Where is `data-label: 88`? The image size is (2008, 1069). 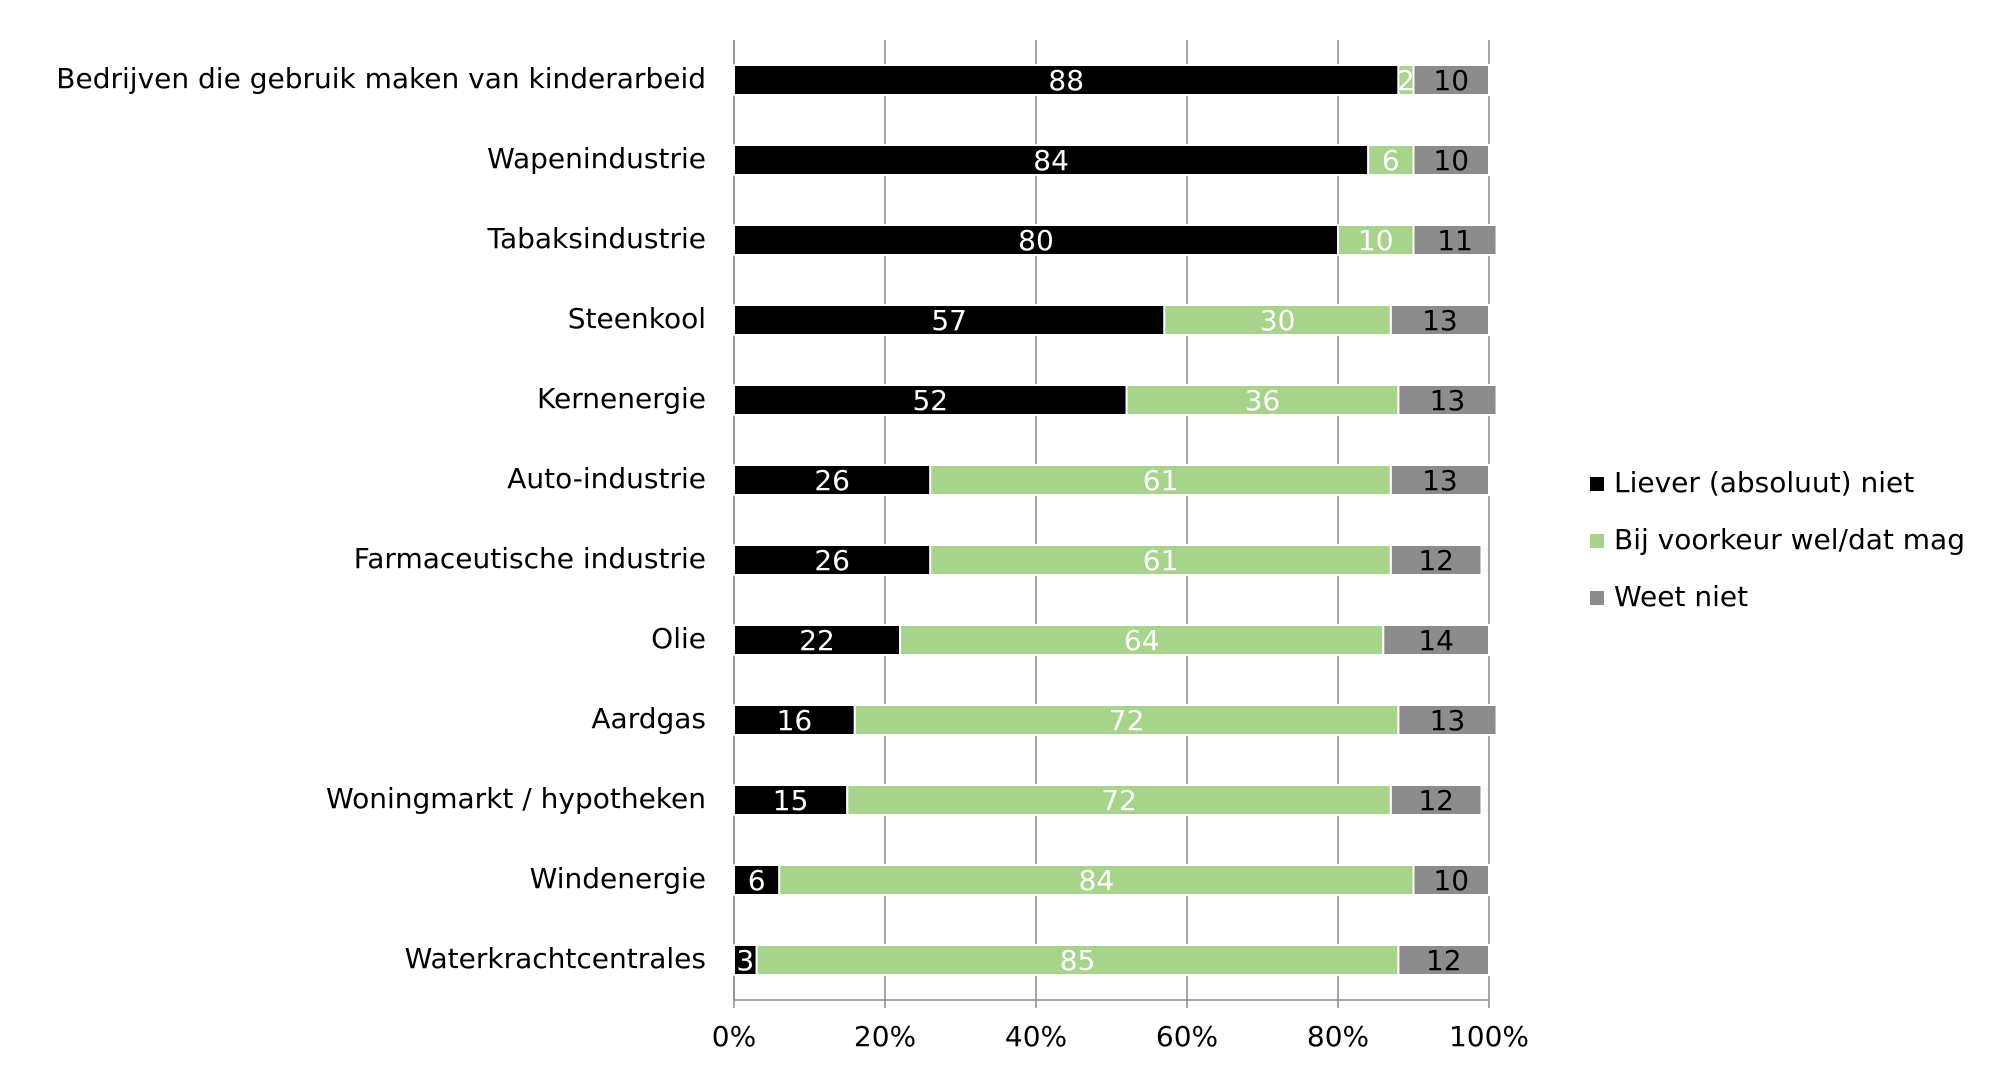
data-label: 88 is located at coordinates (1066, 80).